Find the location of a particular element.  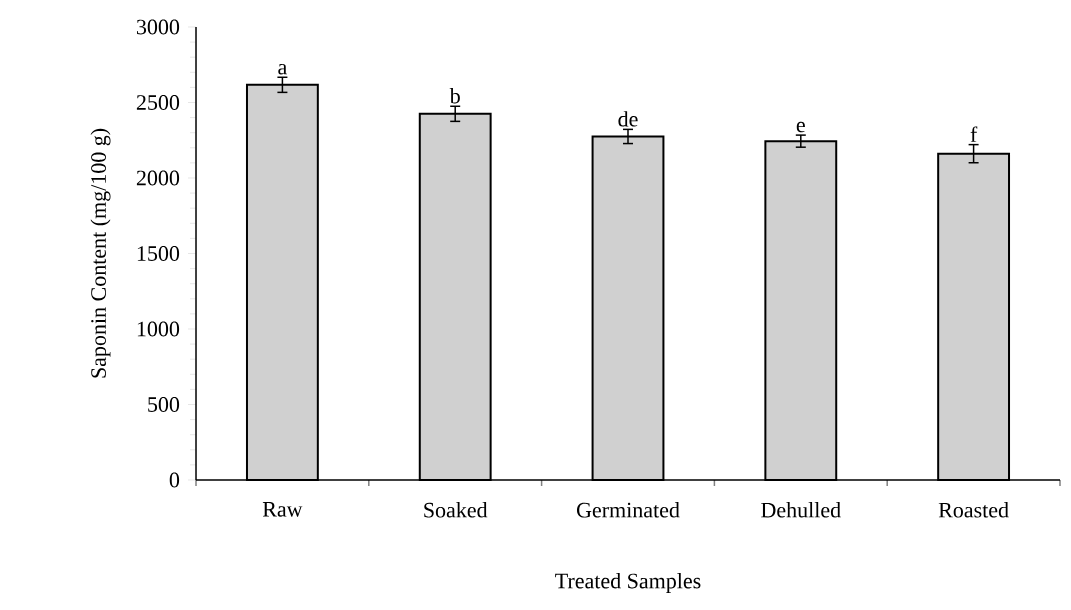

y-tick-label: 1000 is located at coordinates (158, 329).